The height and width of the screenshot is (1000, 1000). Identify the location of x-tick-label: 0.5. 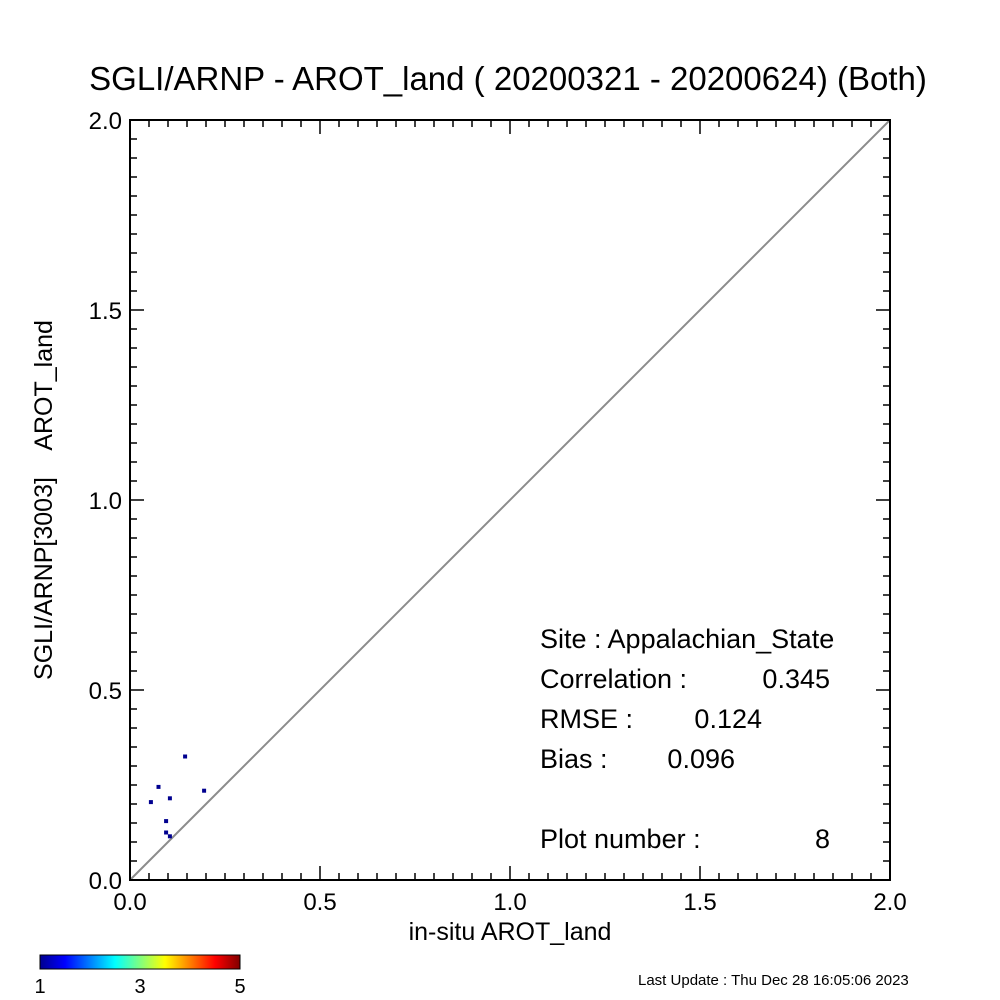
(319, 902).